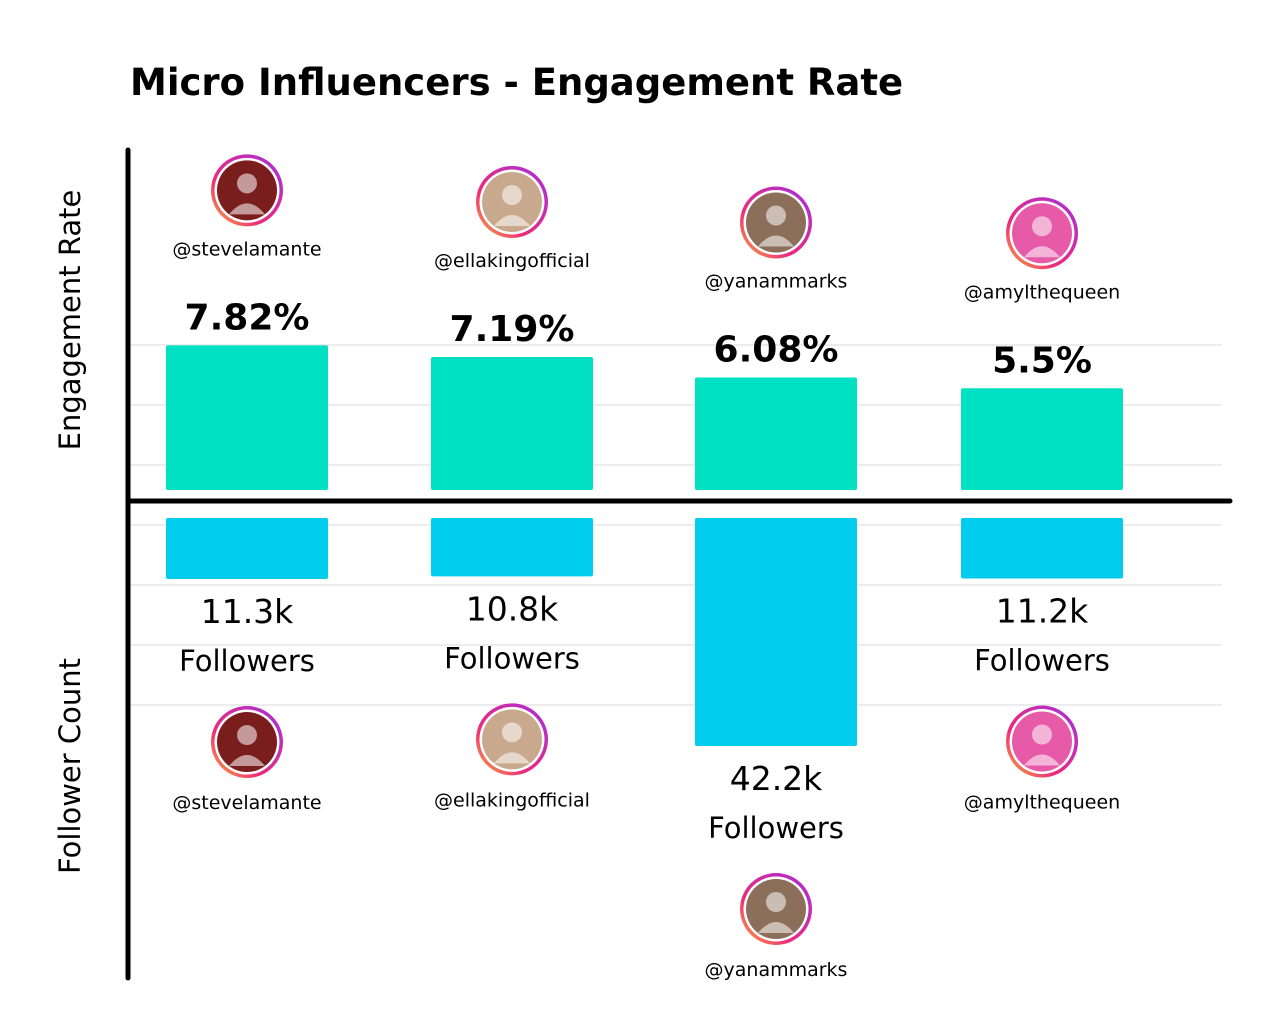 The width and height of the screenshot is (1274, 1028). I want to click on top-axis-label: Engagement Rate, so click(70, 320).